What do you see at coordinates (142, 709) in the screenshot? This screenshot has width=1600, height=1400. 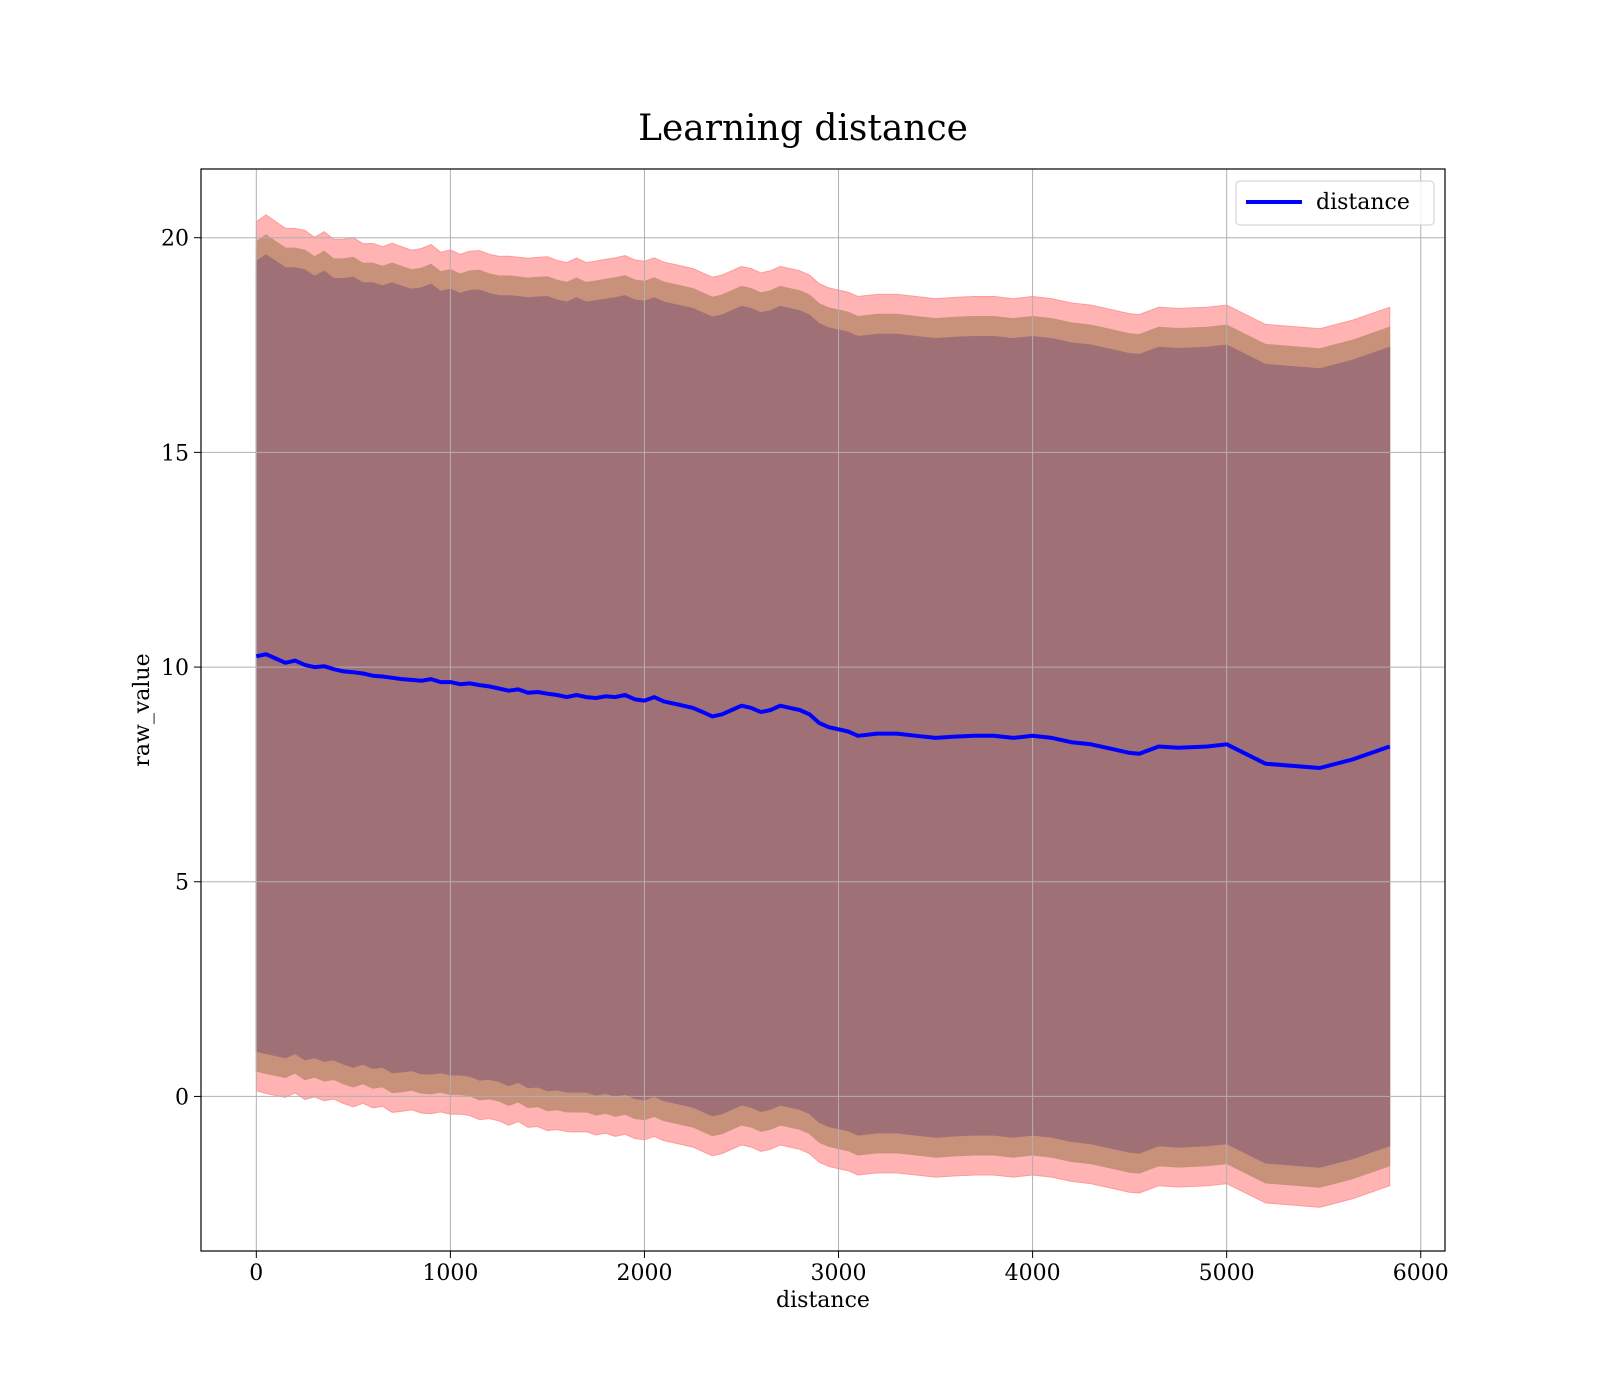 I see `y-axis-label: raw_value` at bounding box center [142, 709].